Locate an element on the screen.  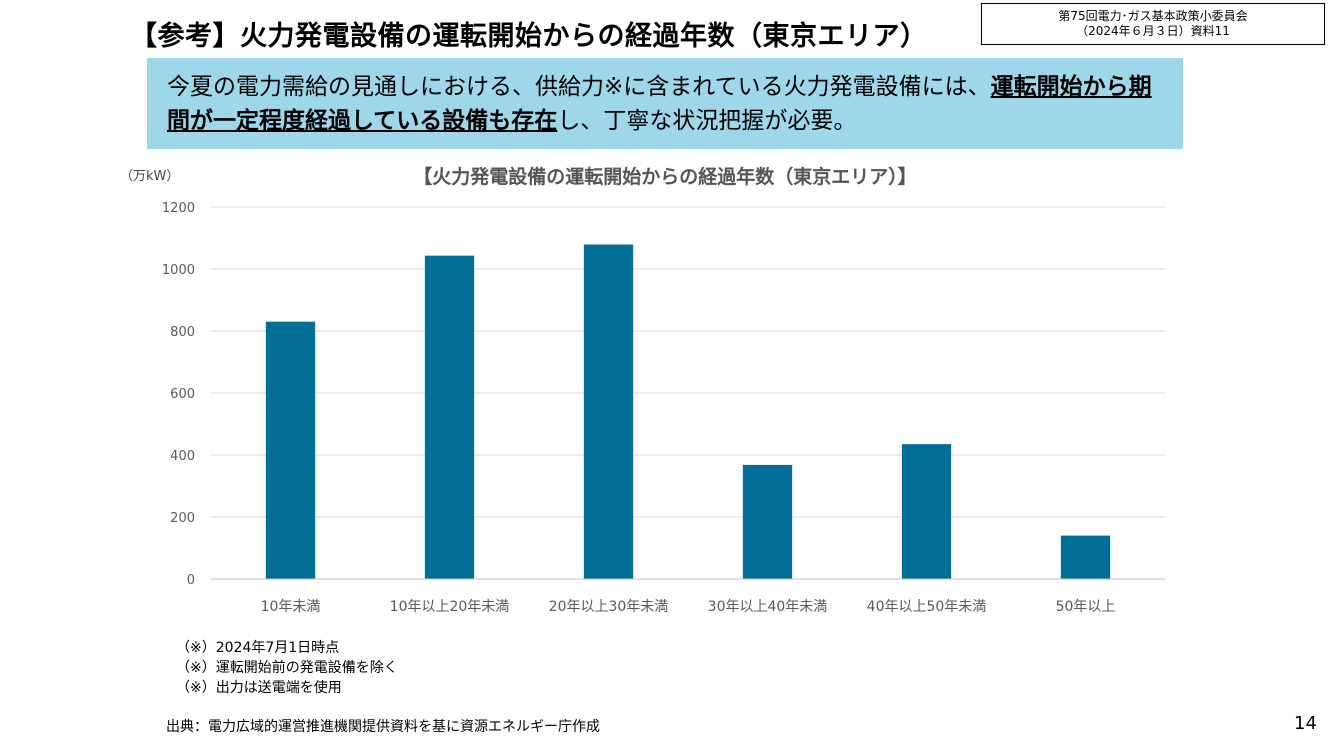
source-note: 出典：電力広域的運営推進機関提供資料を基に資源エネルギー庁作成 is located at coordinates (383, 727).